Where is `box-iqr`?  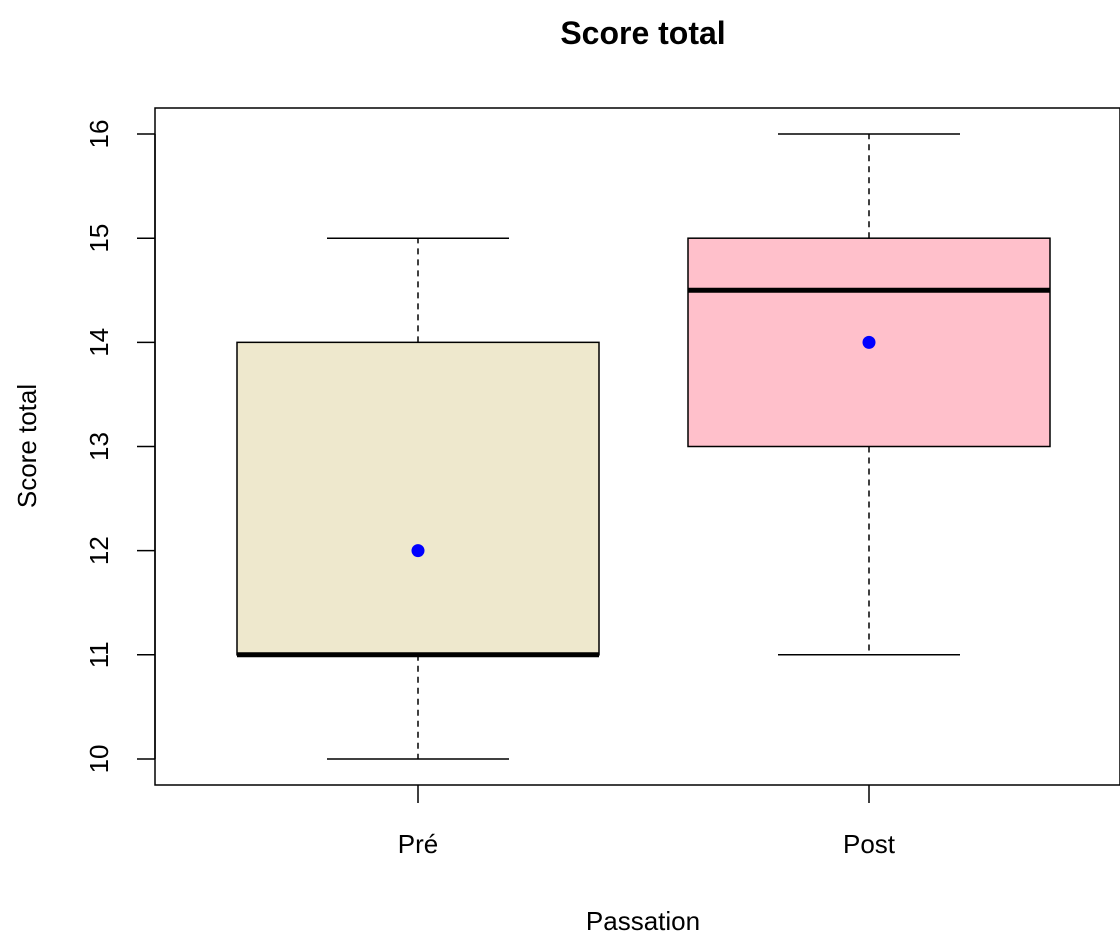
box-iqr is located at coordinates (418, 498).